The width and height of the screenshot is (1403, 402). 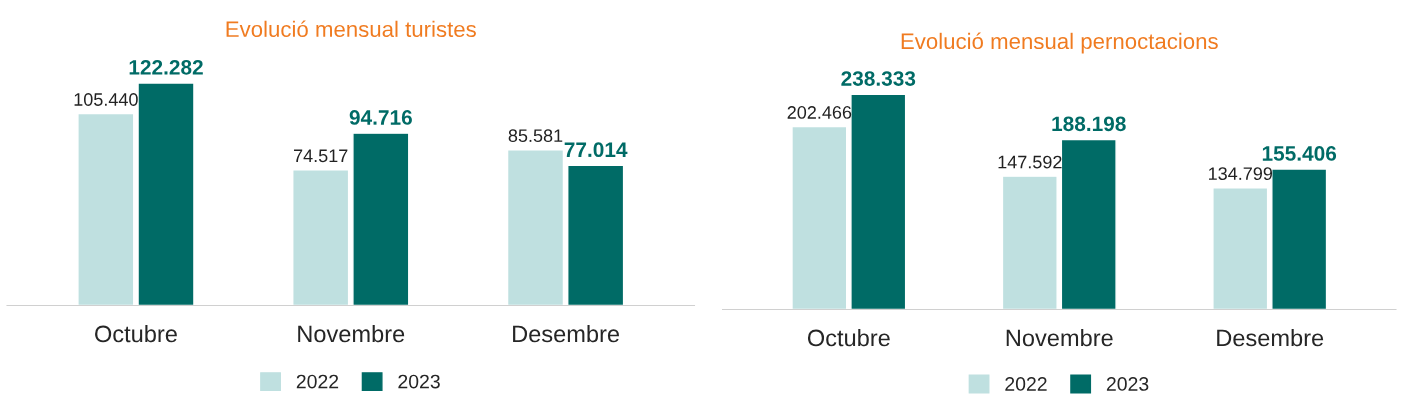 What do you see at coordinates (596, 150) in the screenshot?
I see `data-label: 77.014` at bounding box center [596, 150].